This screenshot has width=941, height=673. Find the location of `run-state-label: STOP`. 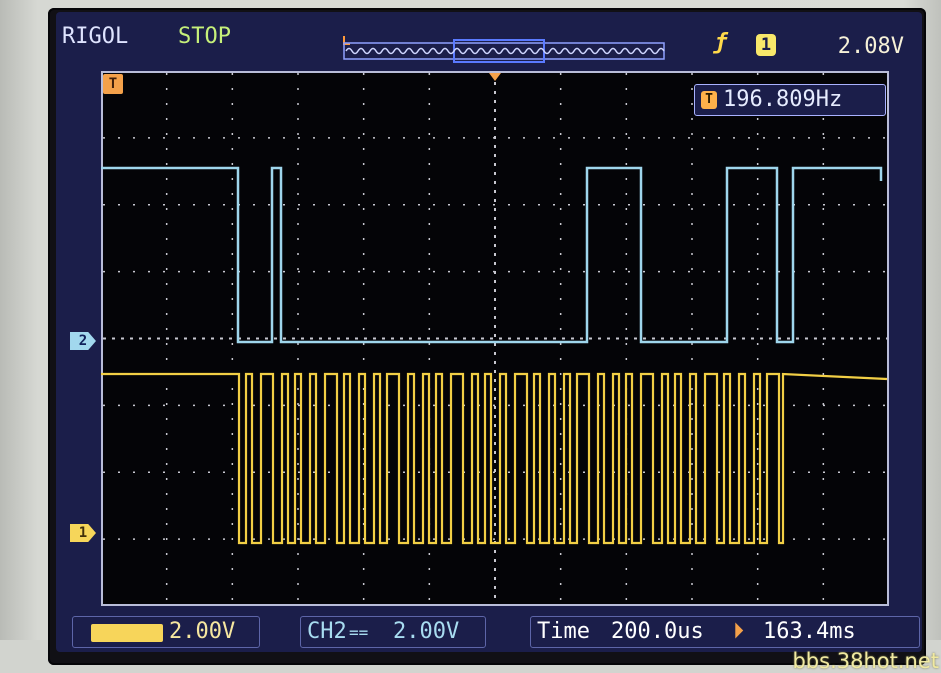

run-state-label: STOP is located at coordinates (204, 36).